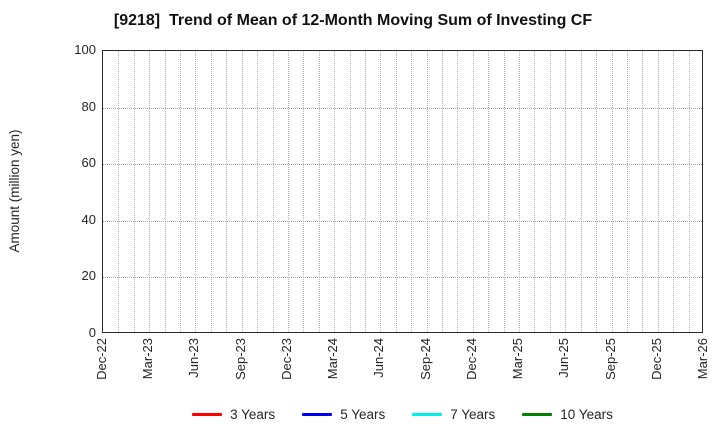  I want to click on x-tick-label: Sep-24, so click(425, 359).